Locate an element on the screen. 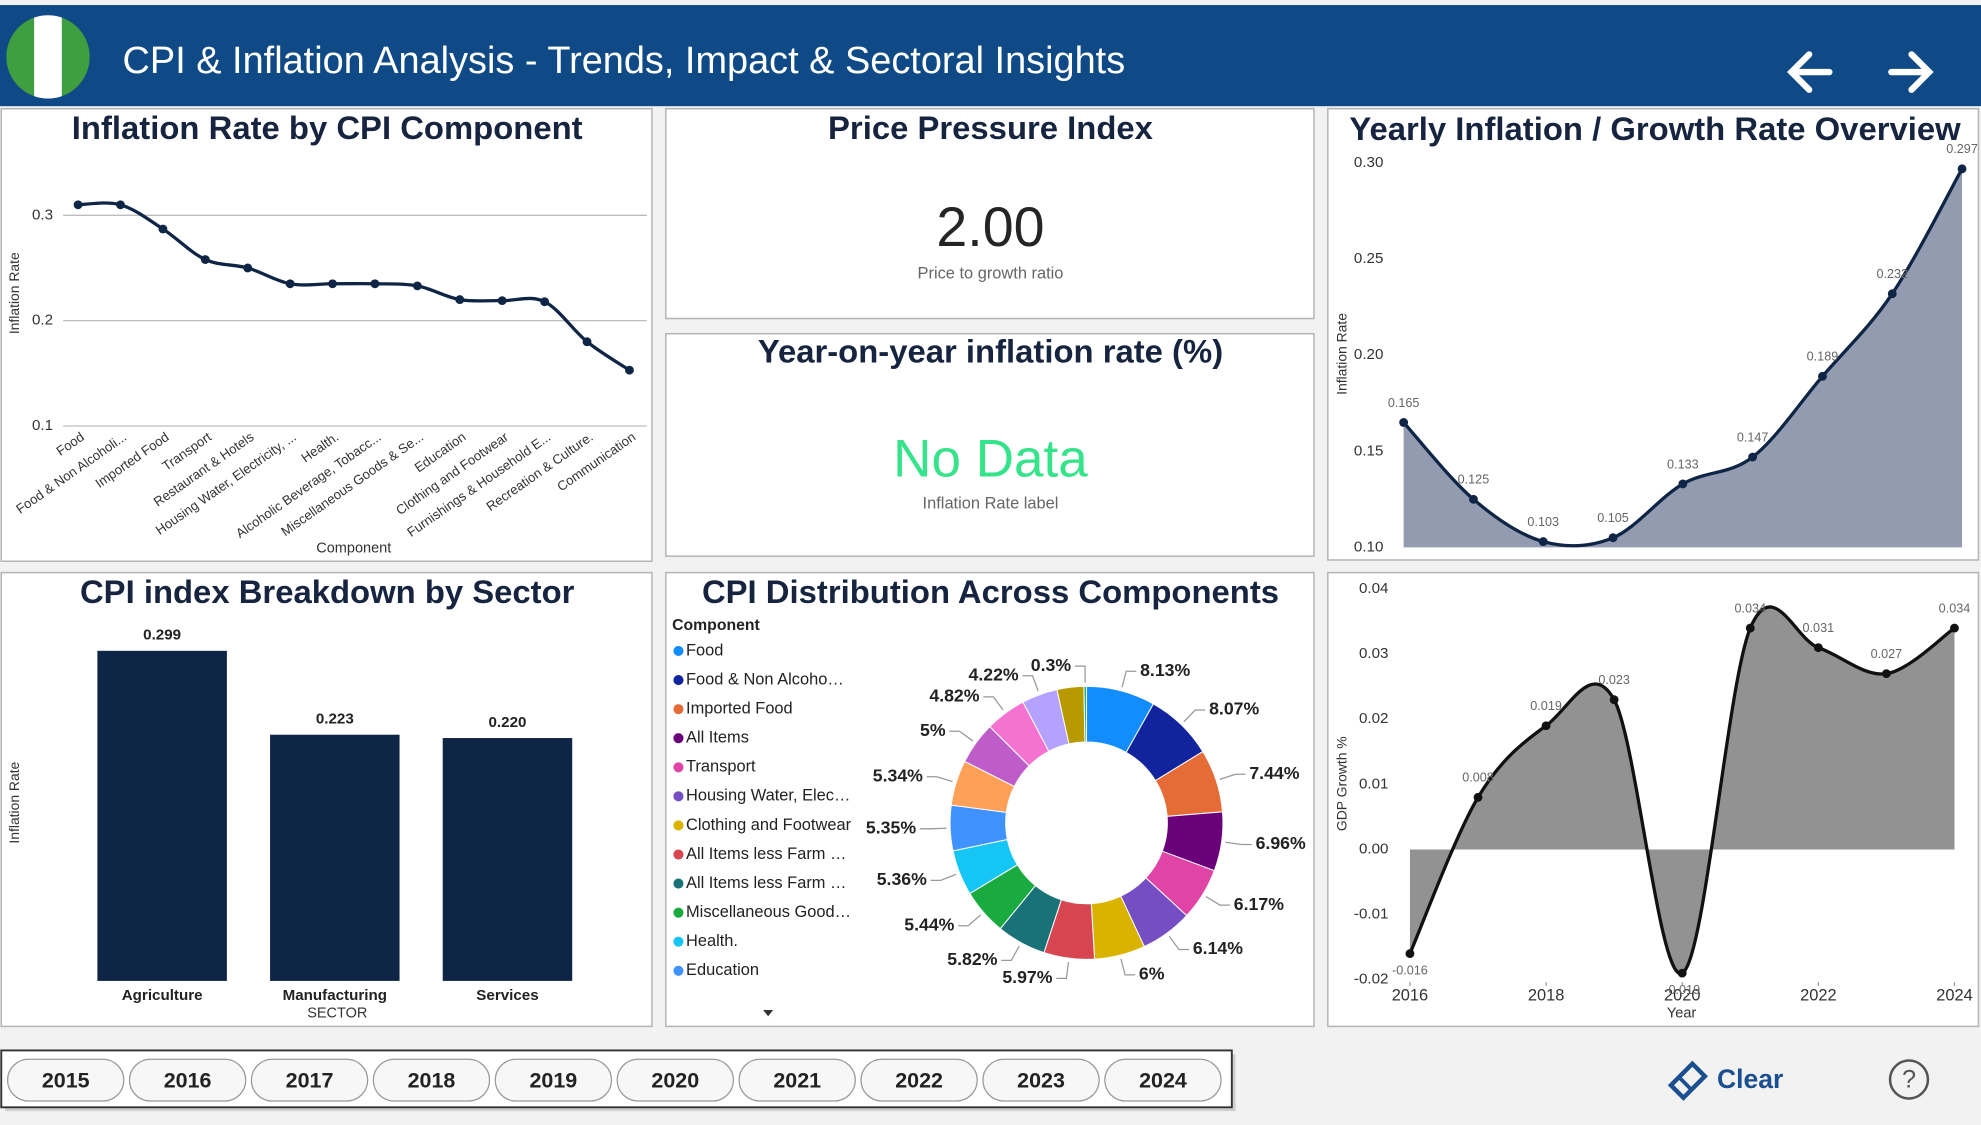 Image resolution: width=1981 pixels, height=1125 pixels. y-tick-label: -0.02 is located at coordinates (1371, 979).